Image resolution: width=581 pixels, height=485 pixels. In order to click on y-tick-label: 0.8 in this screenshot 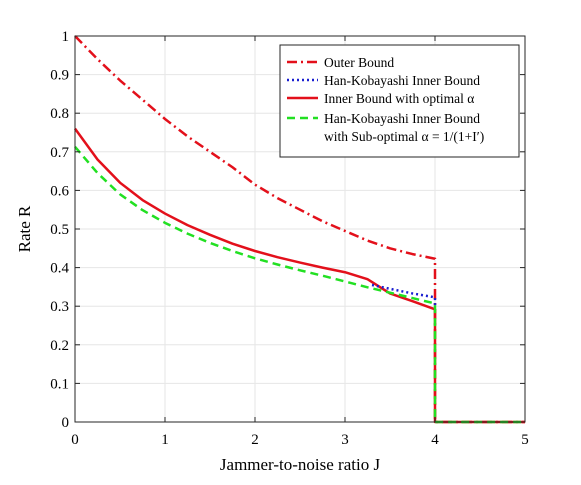, I will do `click(59, 114)`.